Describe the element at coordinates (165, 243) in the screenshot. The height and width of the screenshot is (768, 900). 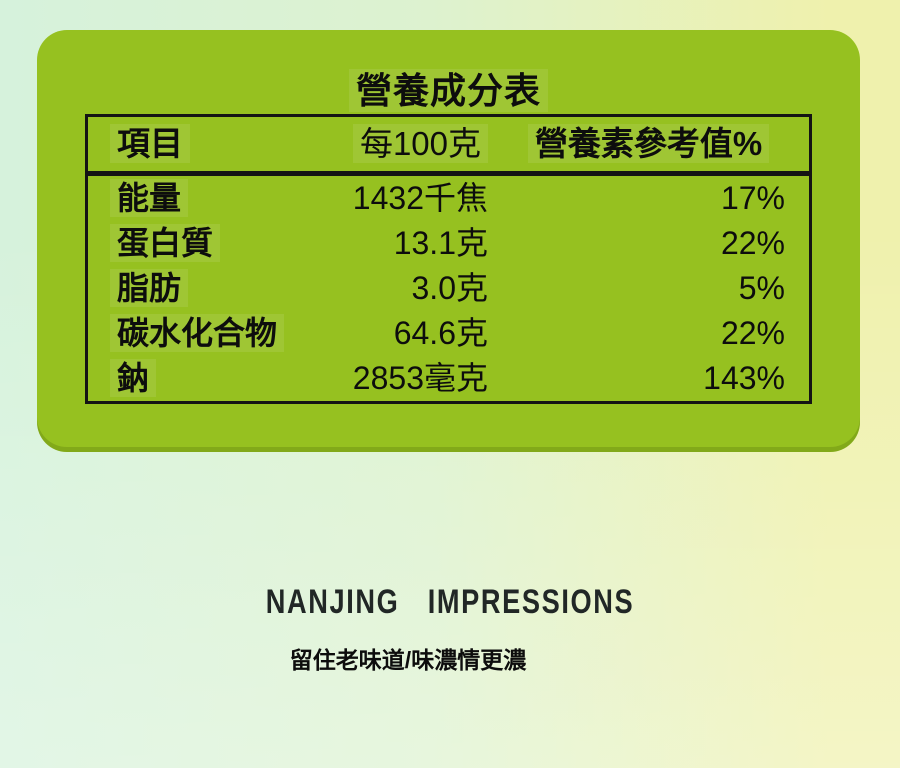
I see `item-label: 蛋白質` at that location.